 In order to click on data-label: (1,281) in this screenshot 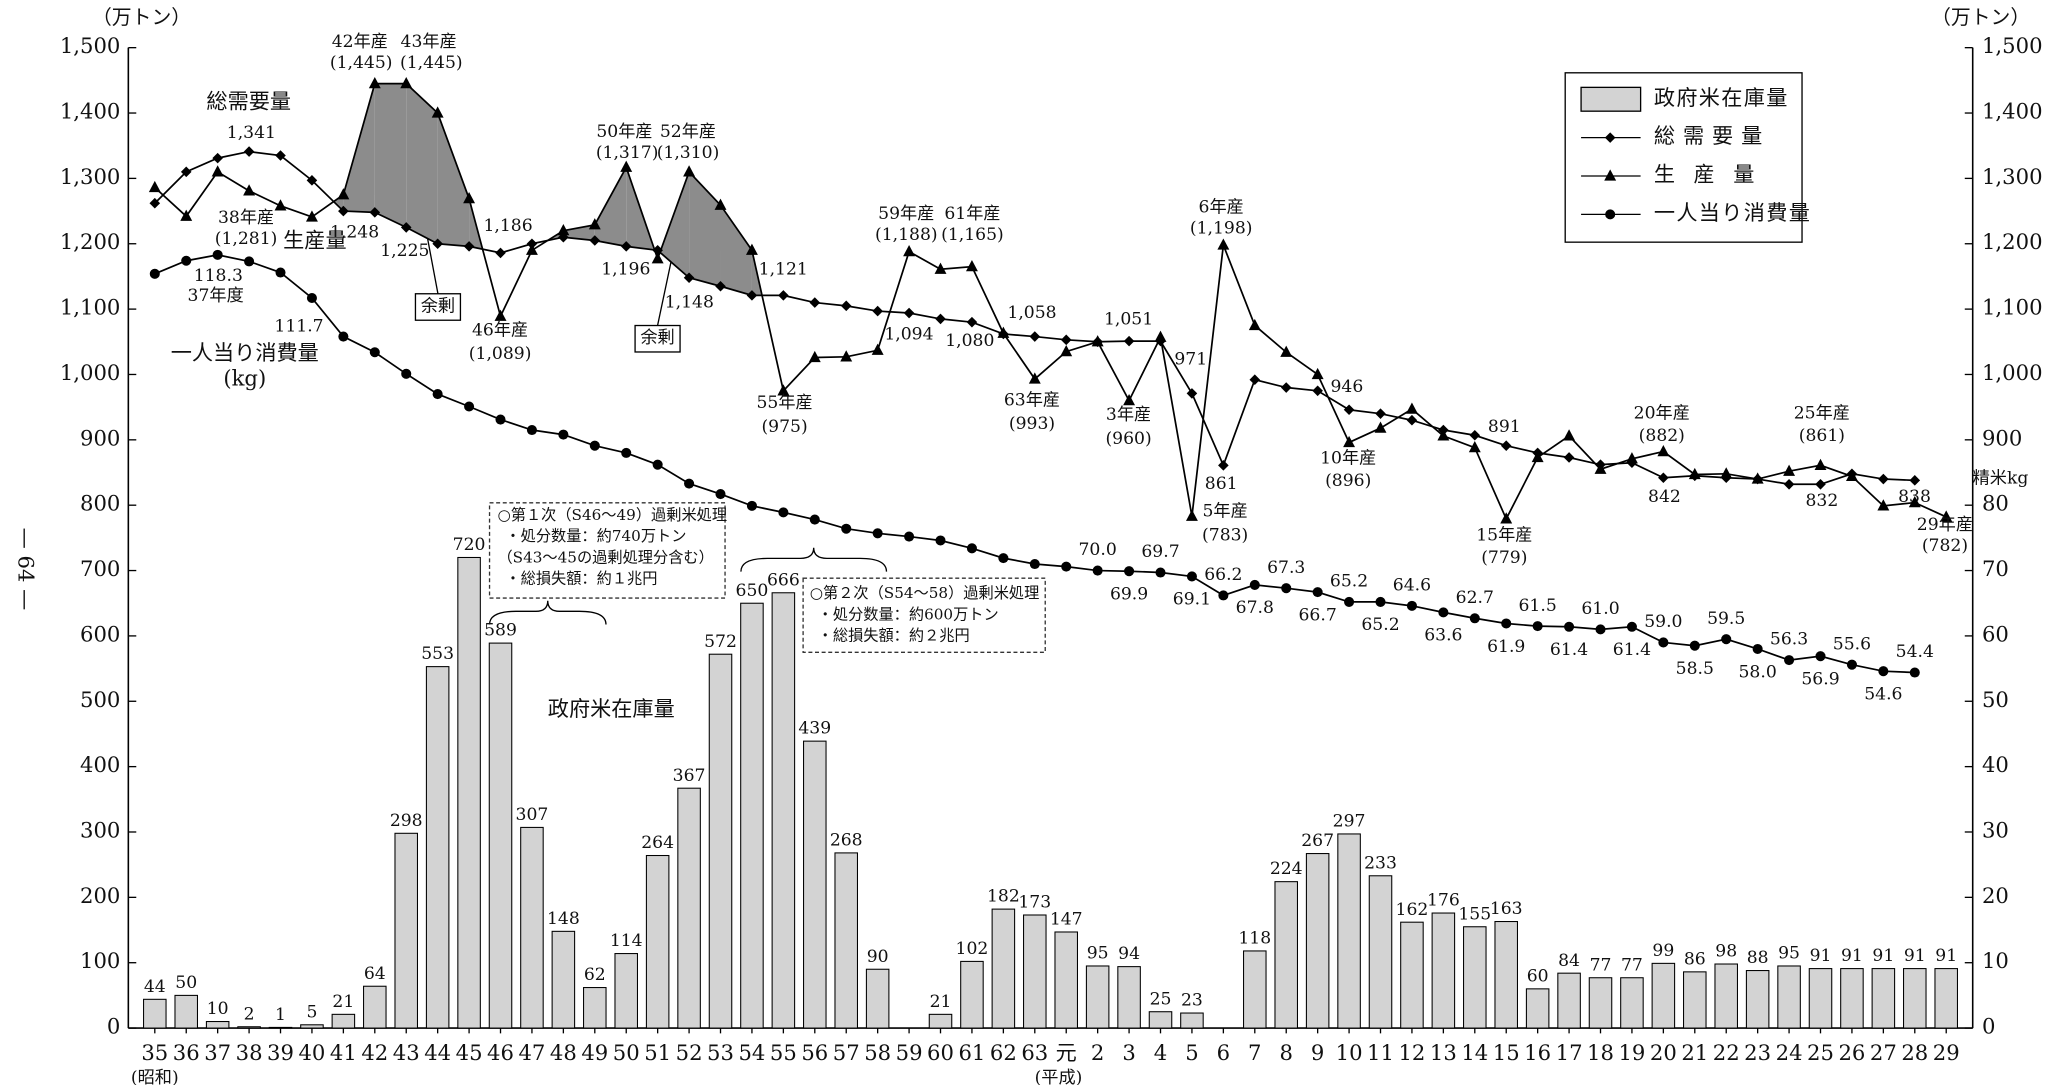, I will do `click(246, 239)`.